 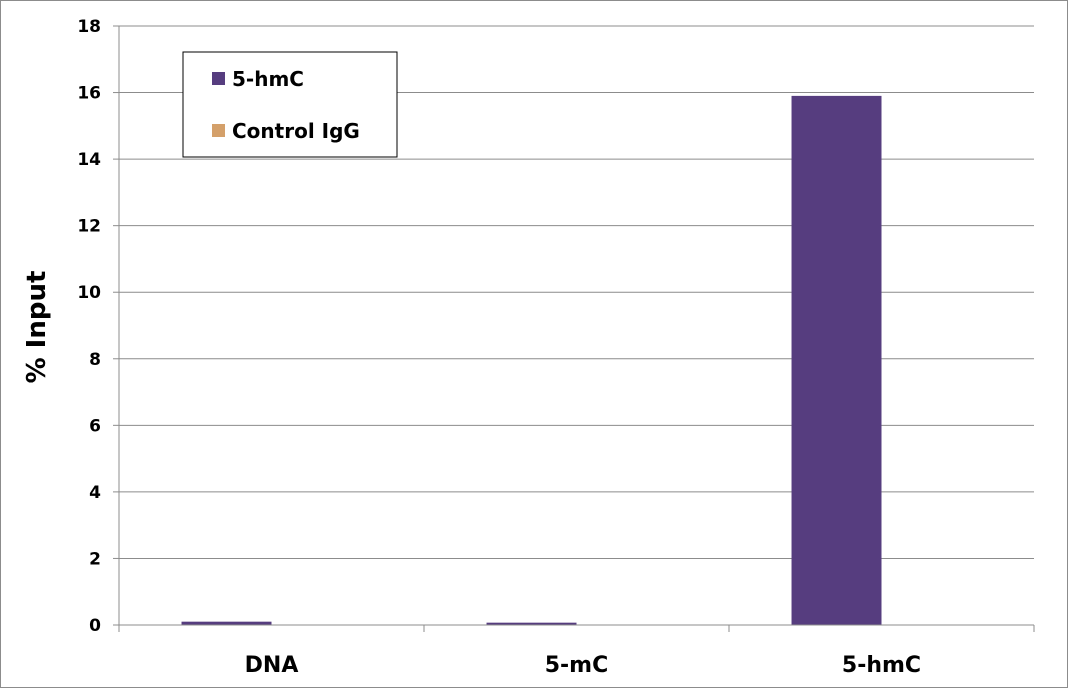 I want to click on y-tick-label: 6, so click(x=95, y=426).